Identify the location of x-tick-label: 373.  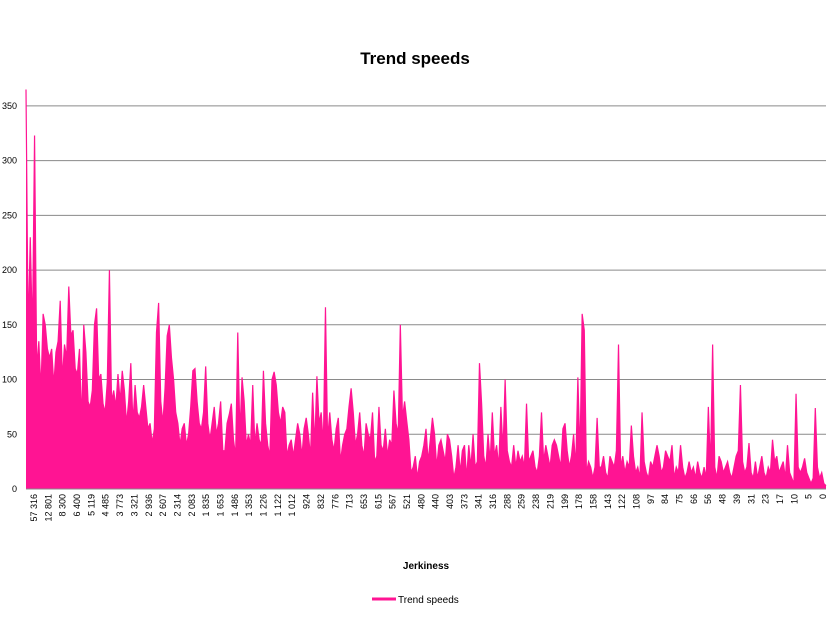
(464, 501).